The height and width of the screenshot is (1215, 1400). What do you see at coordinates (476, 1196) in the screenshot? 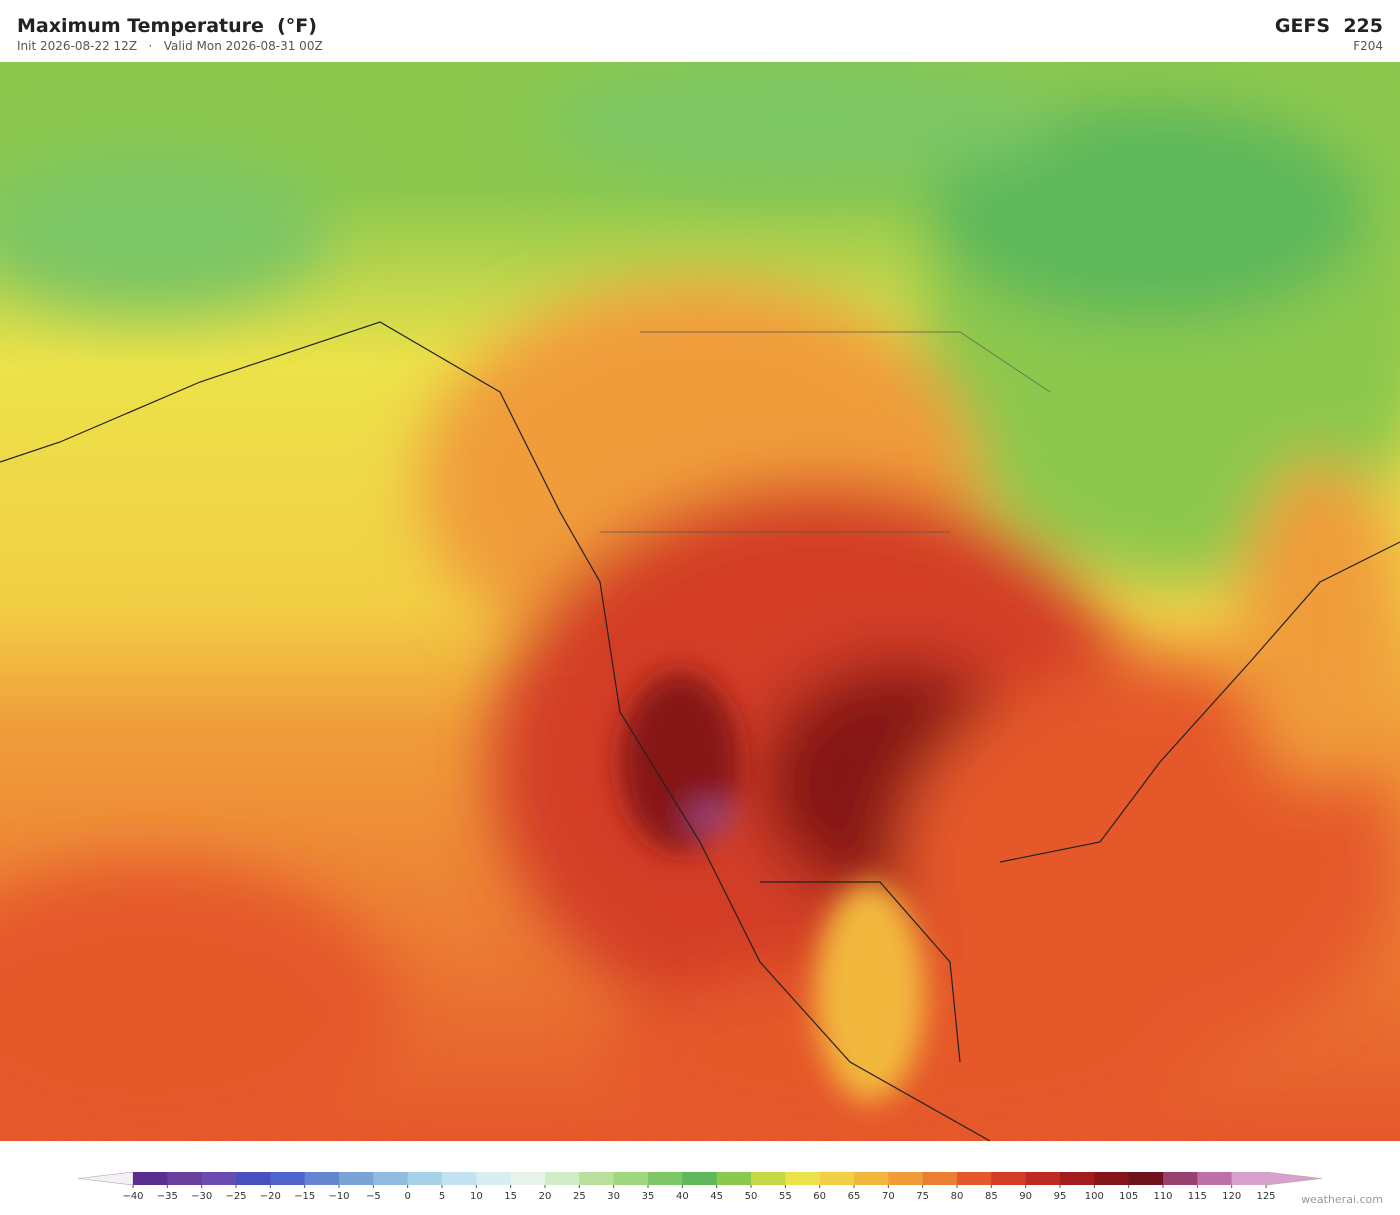
I see `colorbar-tick-label: 10` at bounding box center [476, 1196].